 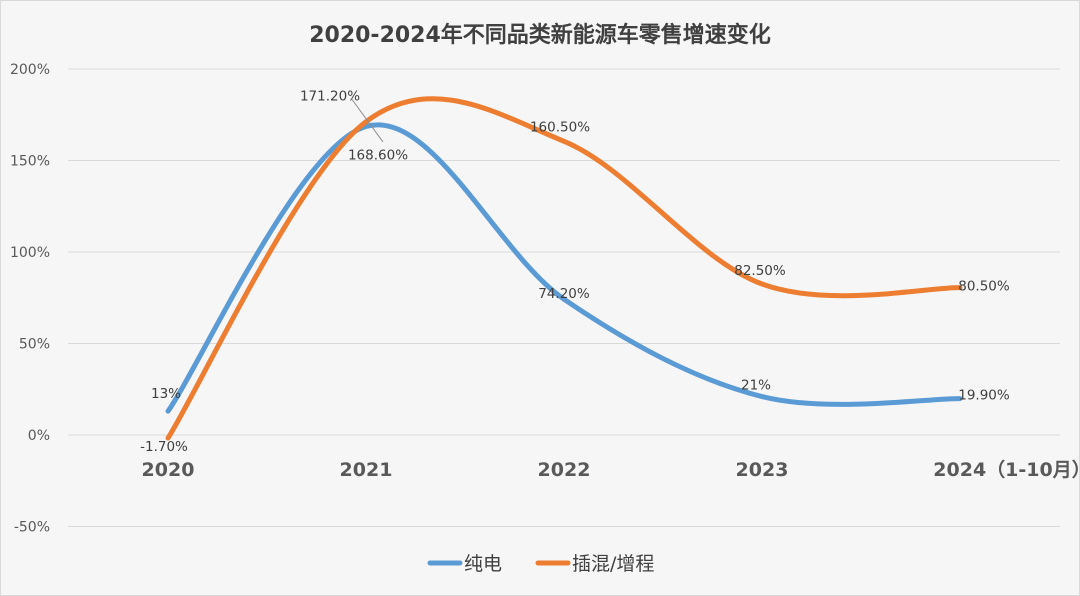 What do you see at coordinates (560, 127) in the screenshot?
I see `data-label: 160.50%` at bounding box center [560, 127].